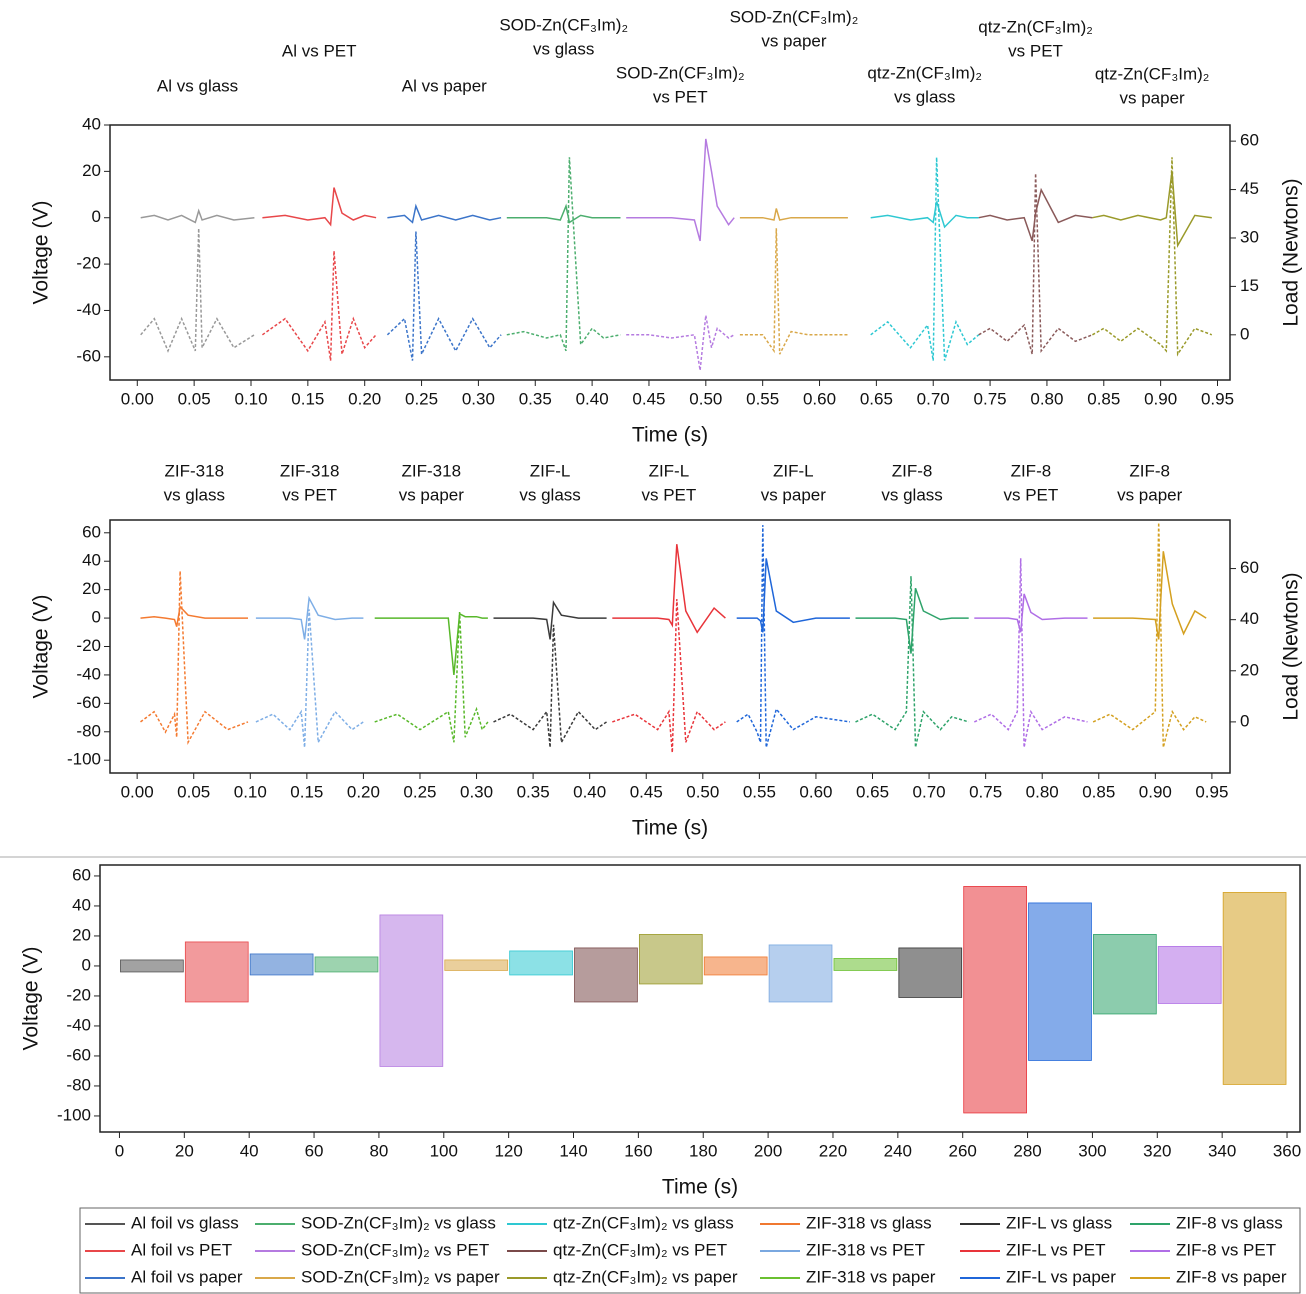 The width and height of the screenshot is (1306, 1294). I want to click on segment-label: Al vs PET, so click(319, 50).